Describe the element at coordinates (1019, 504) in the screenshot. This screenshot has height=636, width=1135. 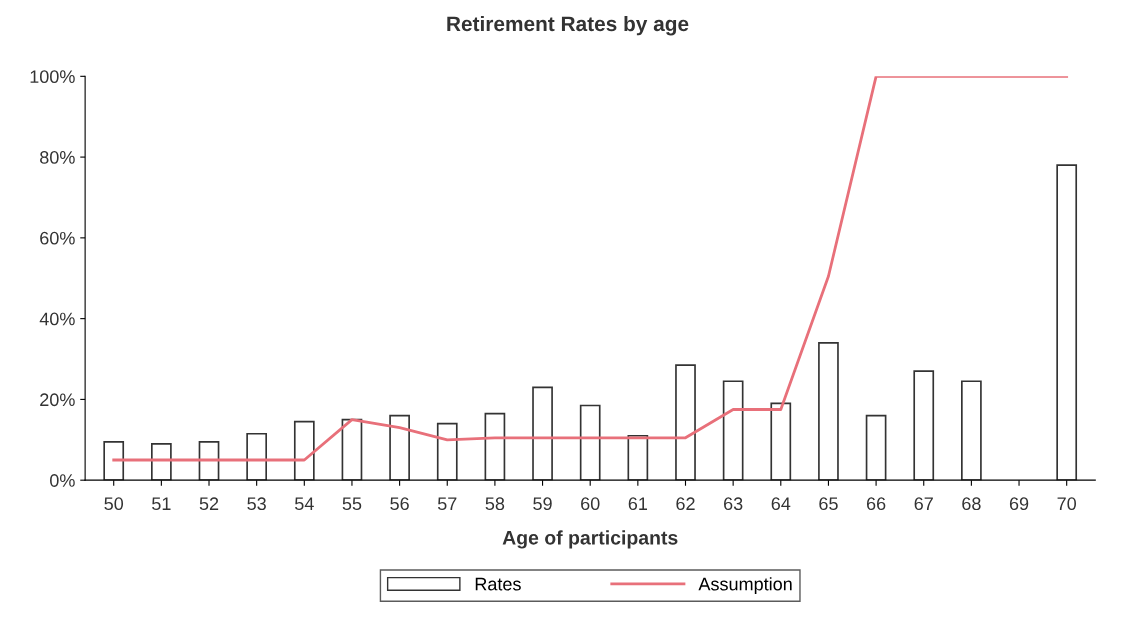
I see `x-tick-label: 69` at that location.